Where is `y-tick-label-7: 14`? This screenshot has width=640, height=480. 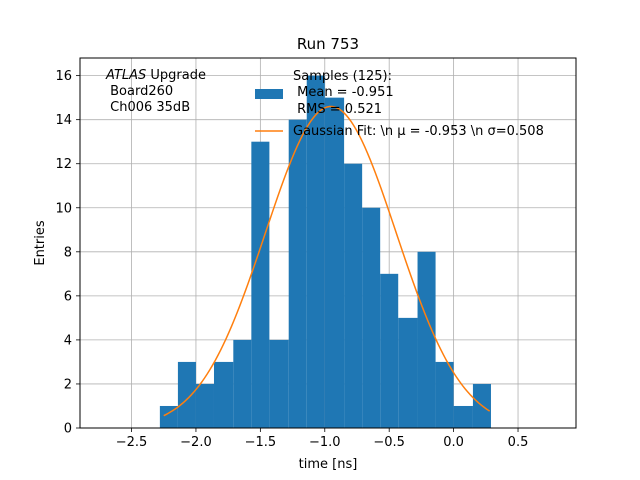
y-tick-label-7: 14 is located at coordinates (63, 120).